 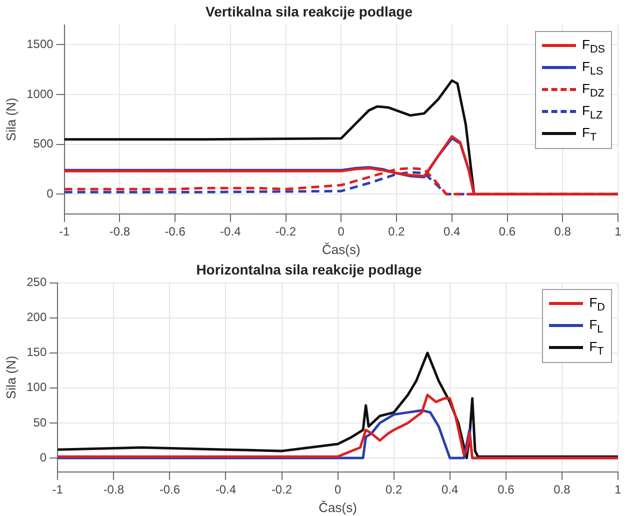 I want to click on y-tick-label: 1500, so click(x=40, y=44).